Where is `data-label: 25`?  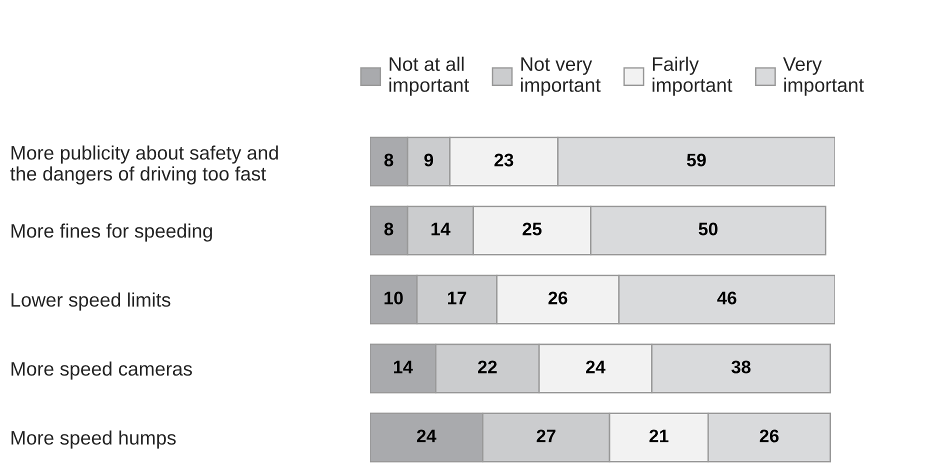 data-label: 25 is located at coordinates (532, 229).